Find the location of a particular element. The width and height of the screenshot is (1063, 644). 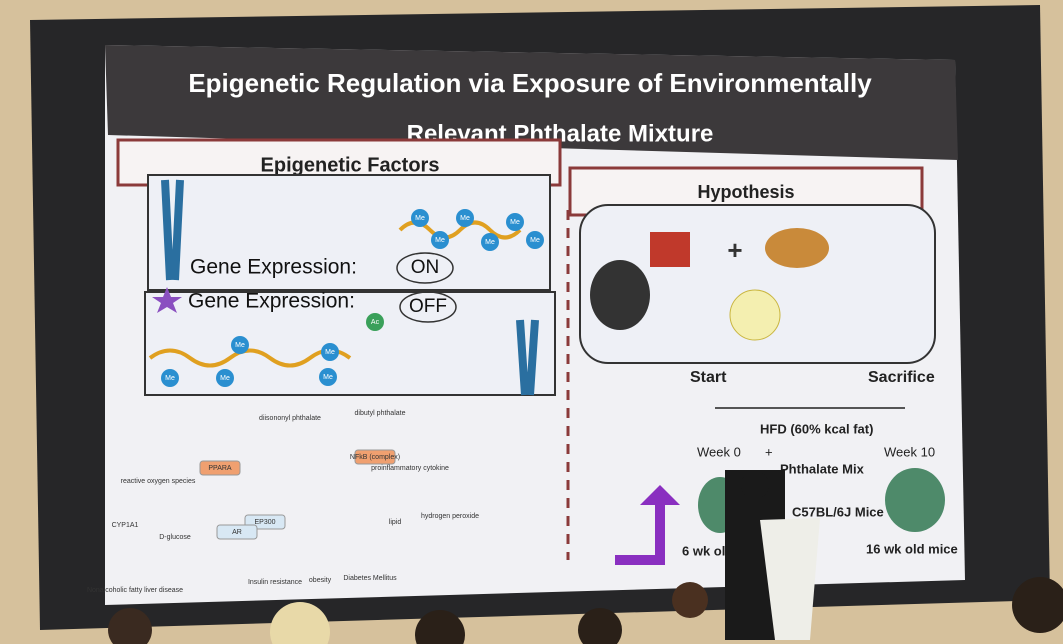

title-band is located at coordinates (531, 102).